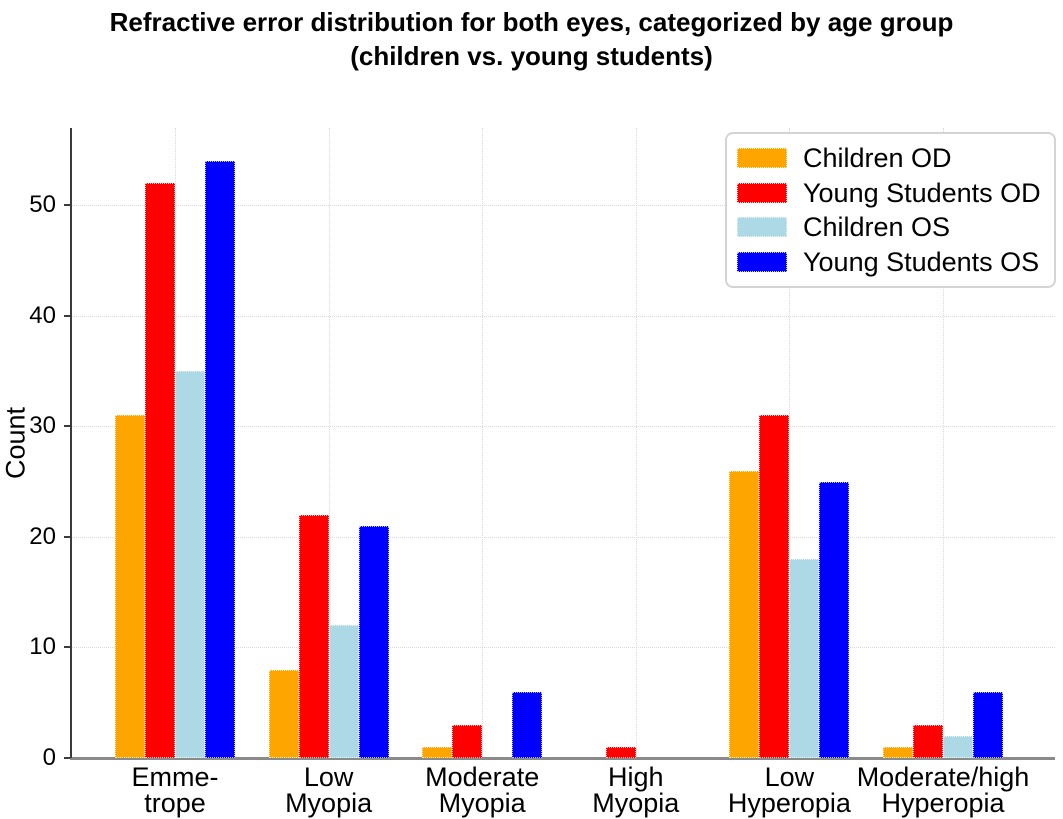 This screenshot has height=819, width=1063. I want to click on x-tick-label: Low Hyperopia, so click(789, 790).